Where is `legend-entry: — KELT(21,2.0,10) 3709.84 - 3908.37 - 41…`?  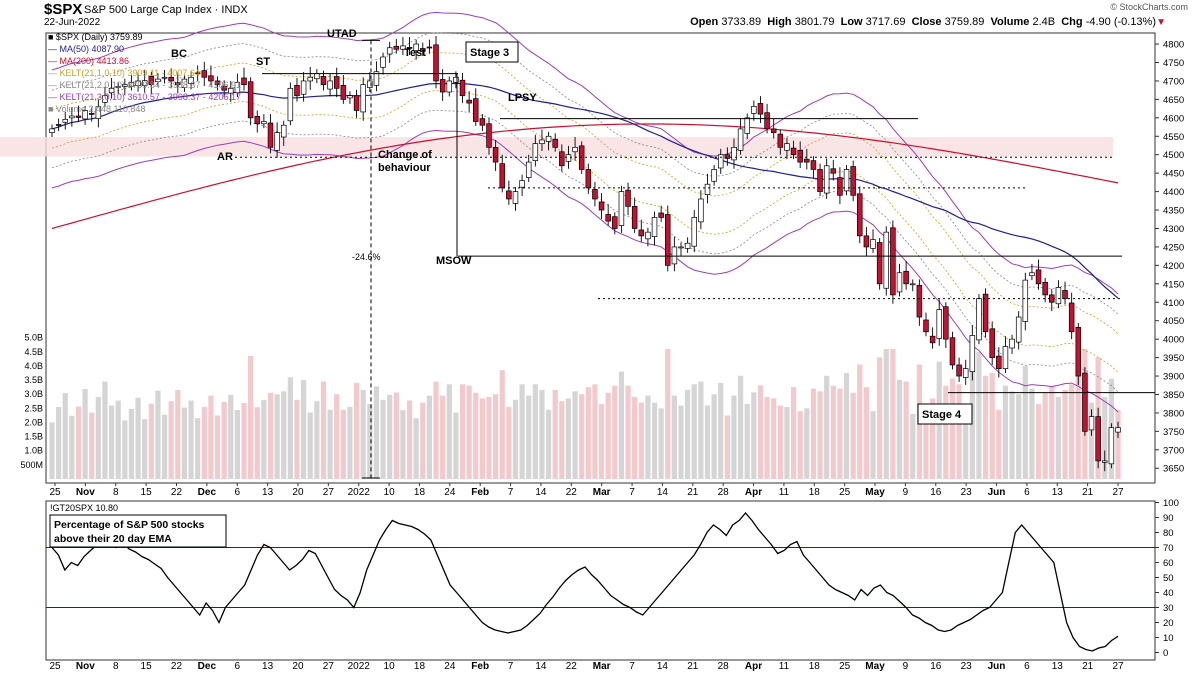 legend-entry: — KELT(21,2.0,10) 3709.84 - 3908.37 - 41… is located at coordinates (144, 85).